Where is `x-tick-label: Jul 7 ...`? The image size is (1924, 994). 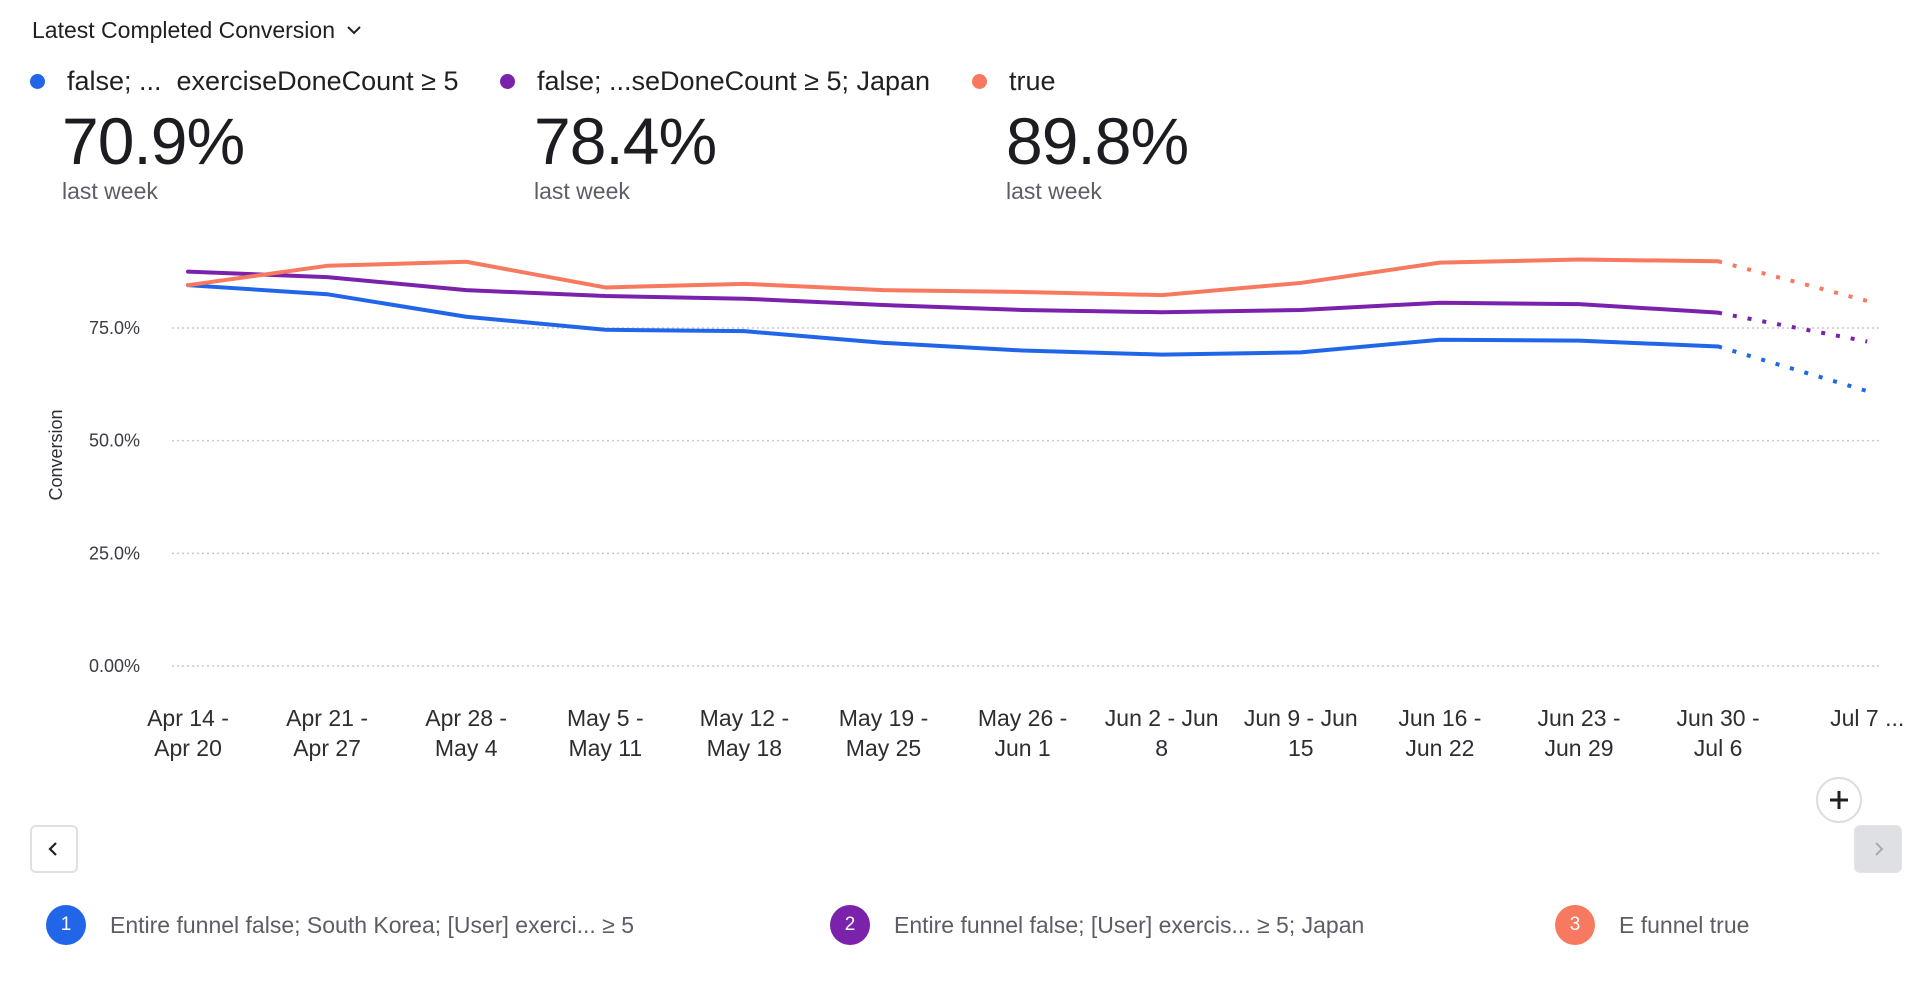 x-tick-label: Jul 7 ... is located at coordinates (1867, 718).